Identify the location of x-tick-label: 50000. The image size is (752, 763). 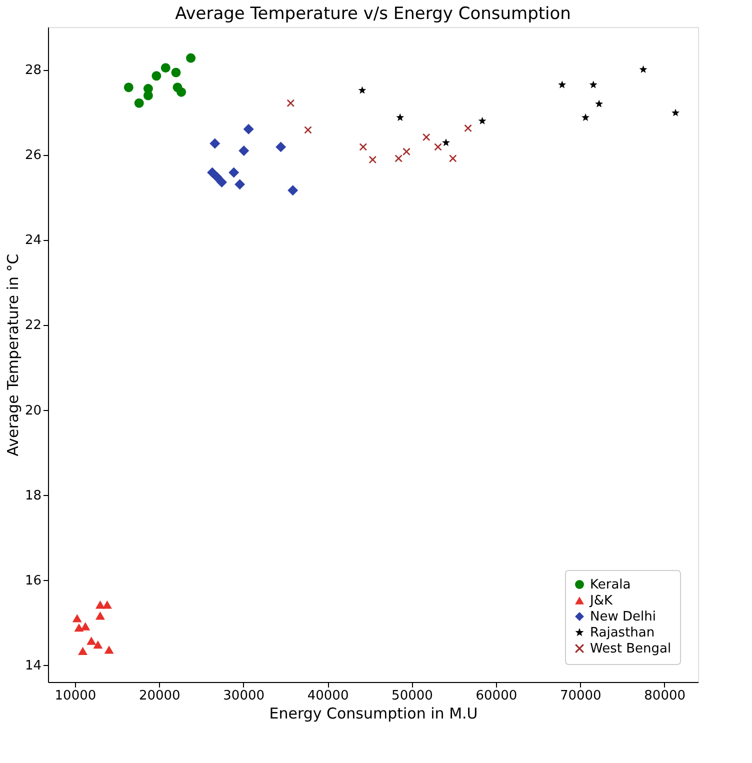
(412, 696).